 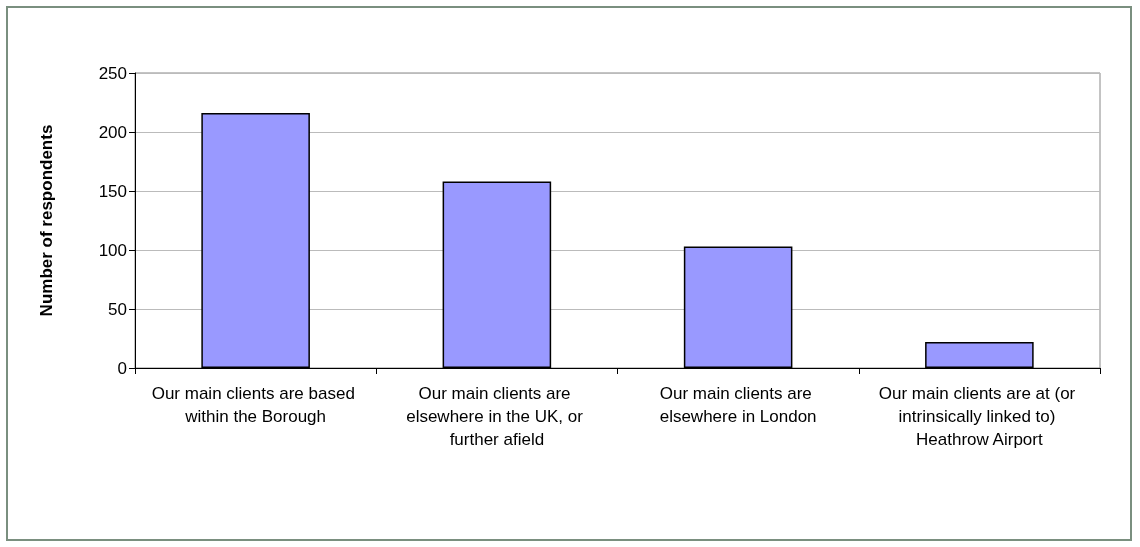 I want to click on y-tick-label: 250, so click(x=112, y=73).